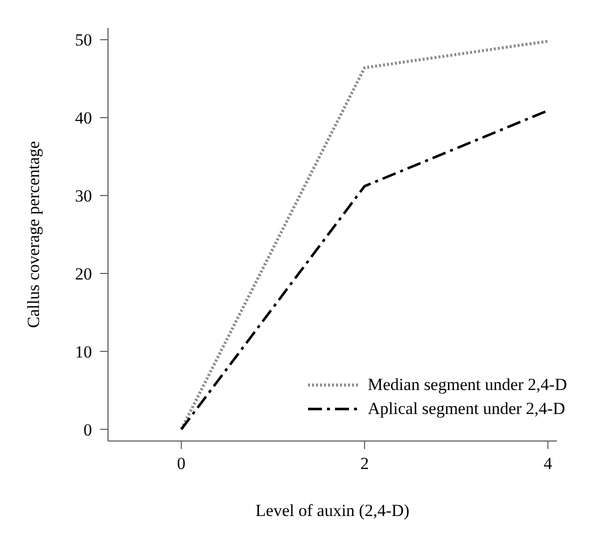 The image size is (605, 549). I want to click on legend-label: Aplical segment under 2,4-D, so click(467, 409).